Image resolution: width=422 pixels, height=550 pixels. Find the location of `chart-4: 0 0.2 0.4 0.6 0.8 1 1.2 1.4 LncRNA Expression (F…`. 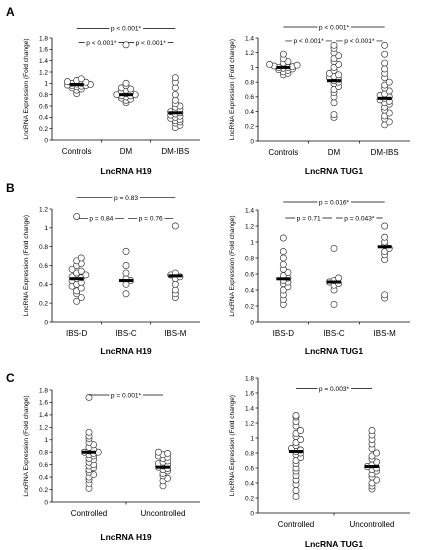

chart-4: 0 0.2 0.4 0.6 0.8 1 1.2 1.4 LncRNA Expression (F… is located at coordinates (319, 277).